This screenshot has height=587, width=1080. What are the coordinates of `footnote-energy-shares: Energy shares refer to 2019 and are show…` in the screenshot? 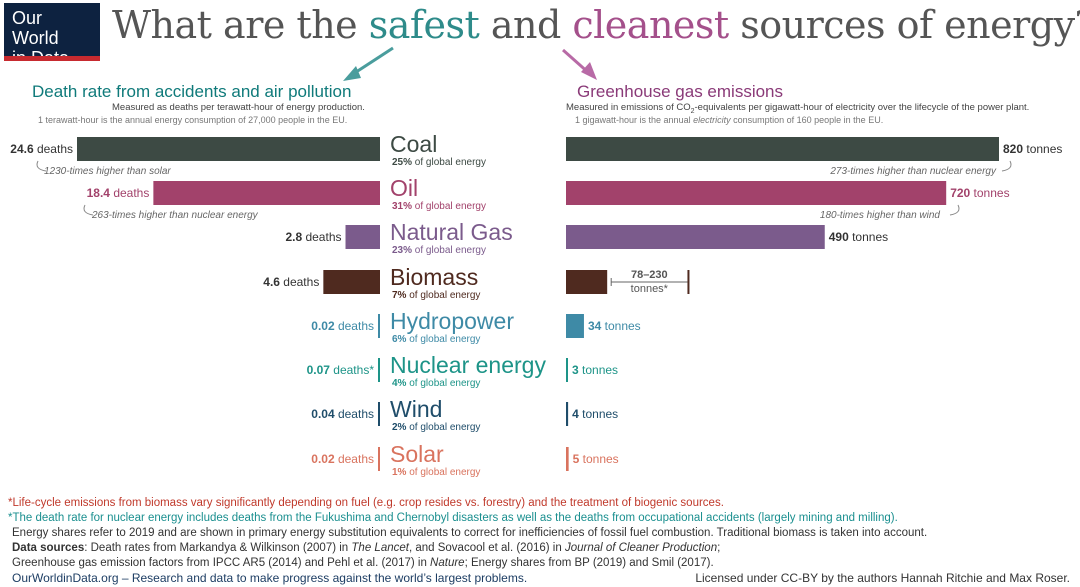 It's located at (470, 533).